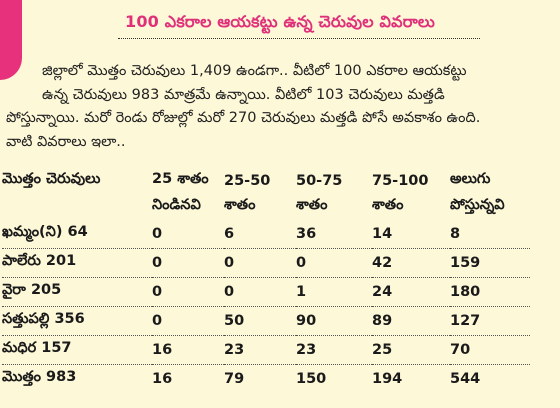 This screenshot has width=560, height=408. Describe the element at coordinates (490, 321) in the screenshot. I see `cell-overflow: 127` at that location.